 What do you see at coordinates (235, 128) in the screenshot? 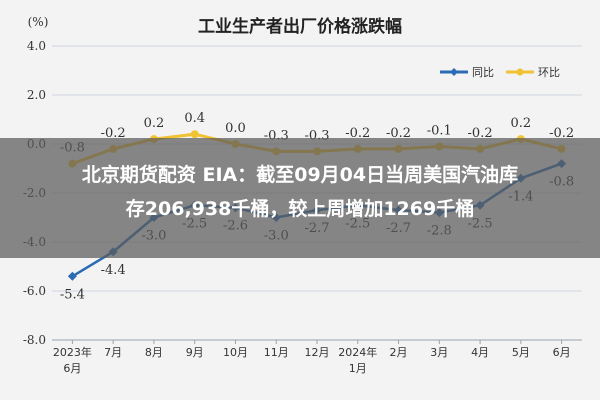
I see `data-label-mom: 0.0` at bounding box center [235, 128].